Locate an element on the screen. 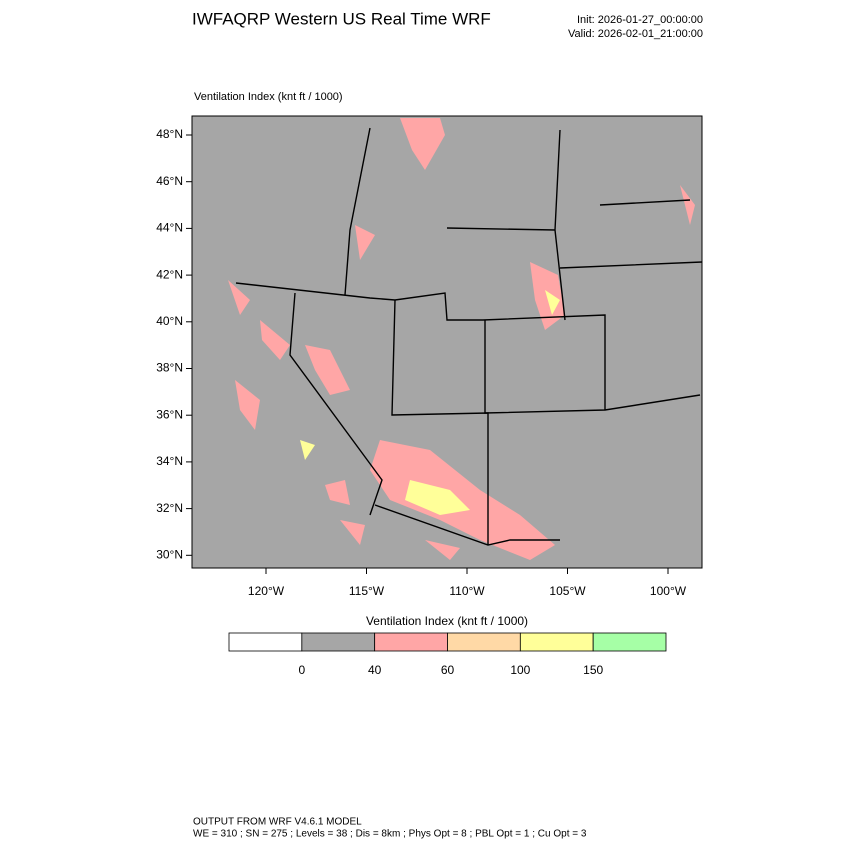  colorbar-label: 60 is located at coordinates (448, 670).